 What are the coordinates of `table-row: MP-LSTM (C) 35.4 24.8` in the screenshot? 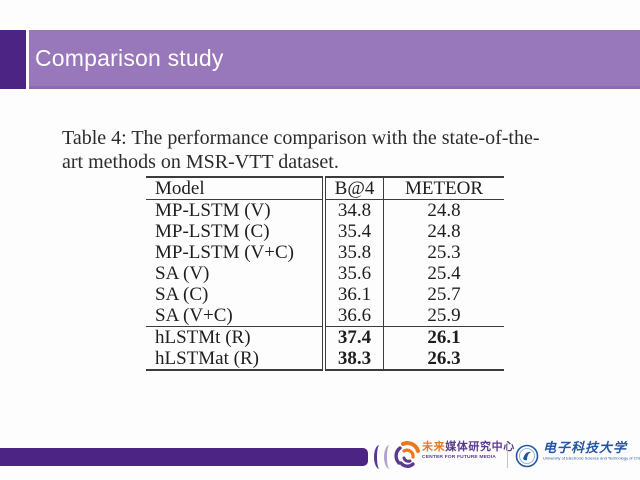 It's located at (325, 231).